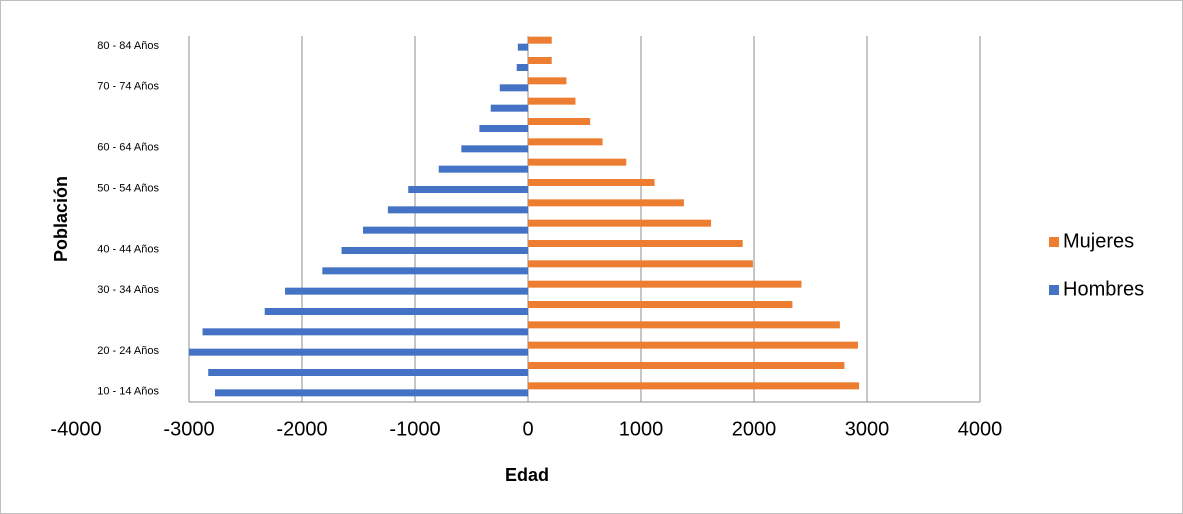 The width and height of the screenshot is (1183, 514). What do you see at coordinates (754, 429) in the screenshot?
I see `x-tick-label: 2000` at bounding box center [754, 429].